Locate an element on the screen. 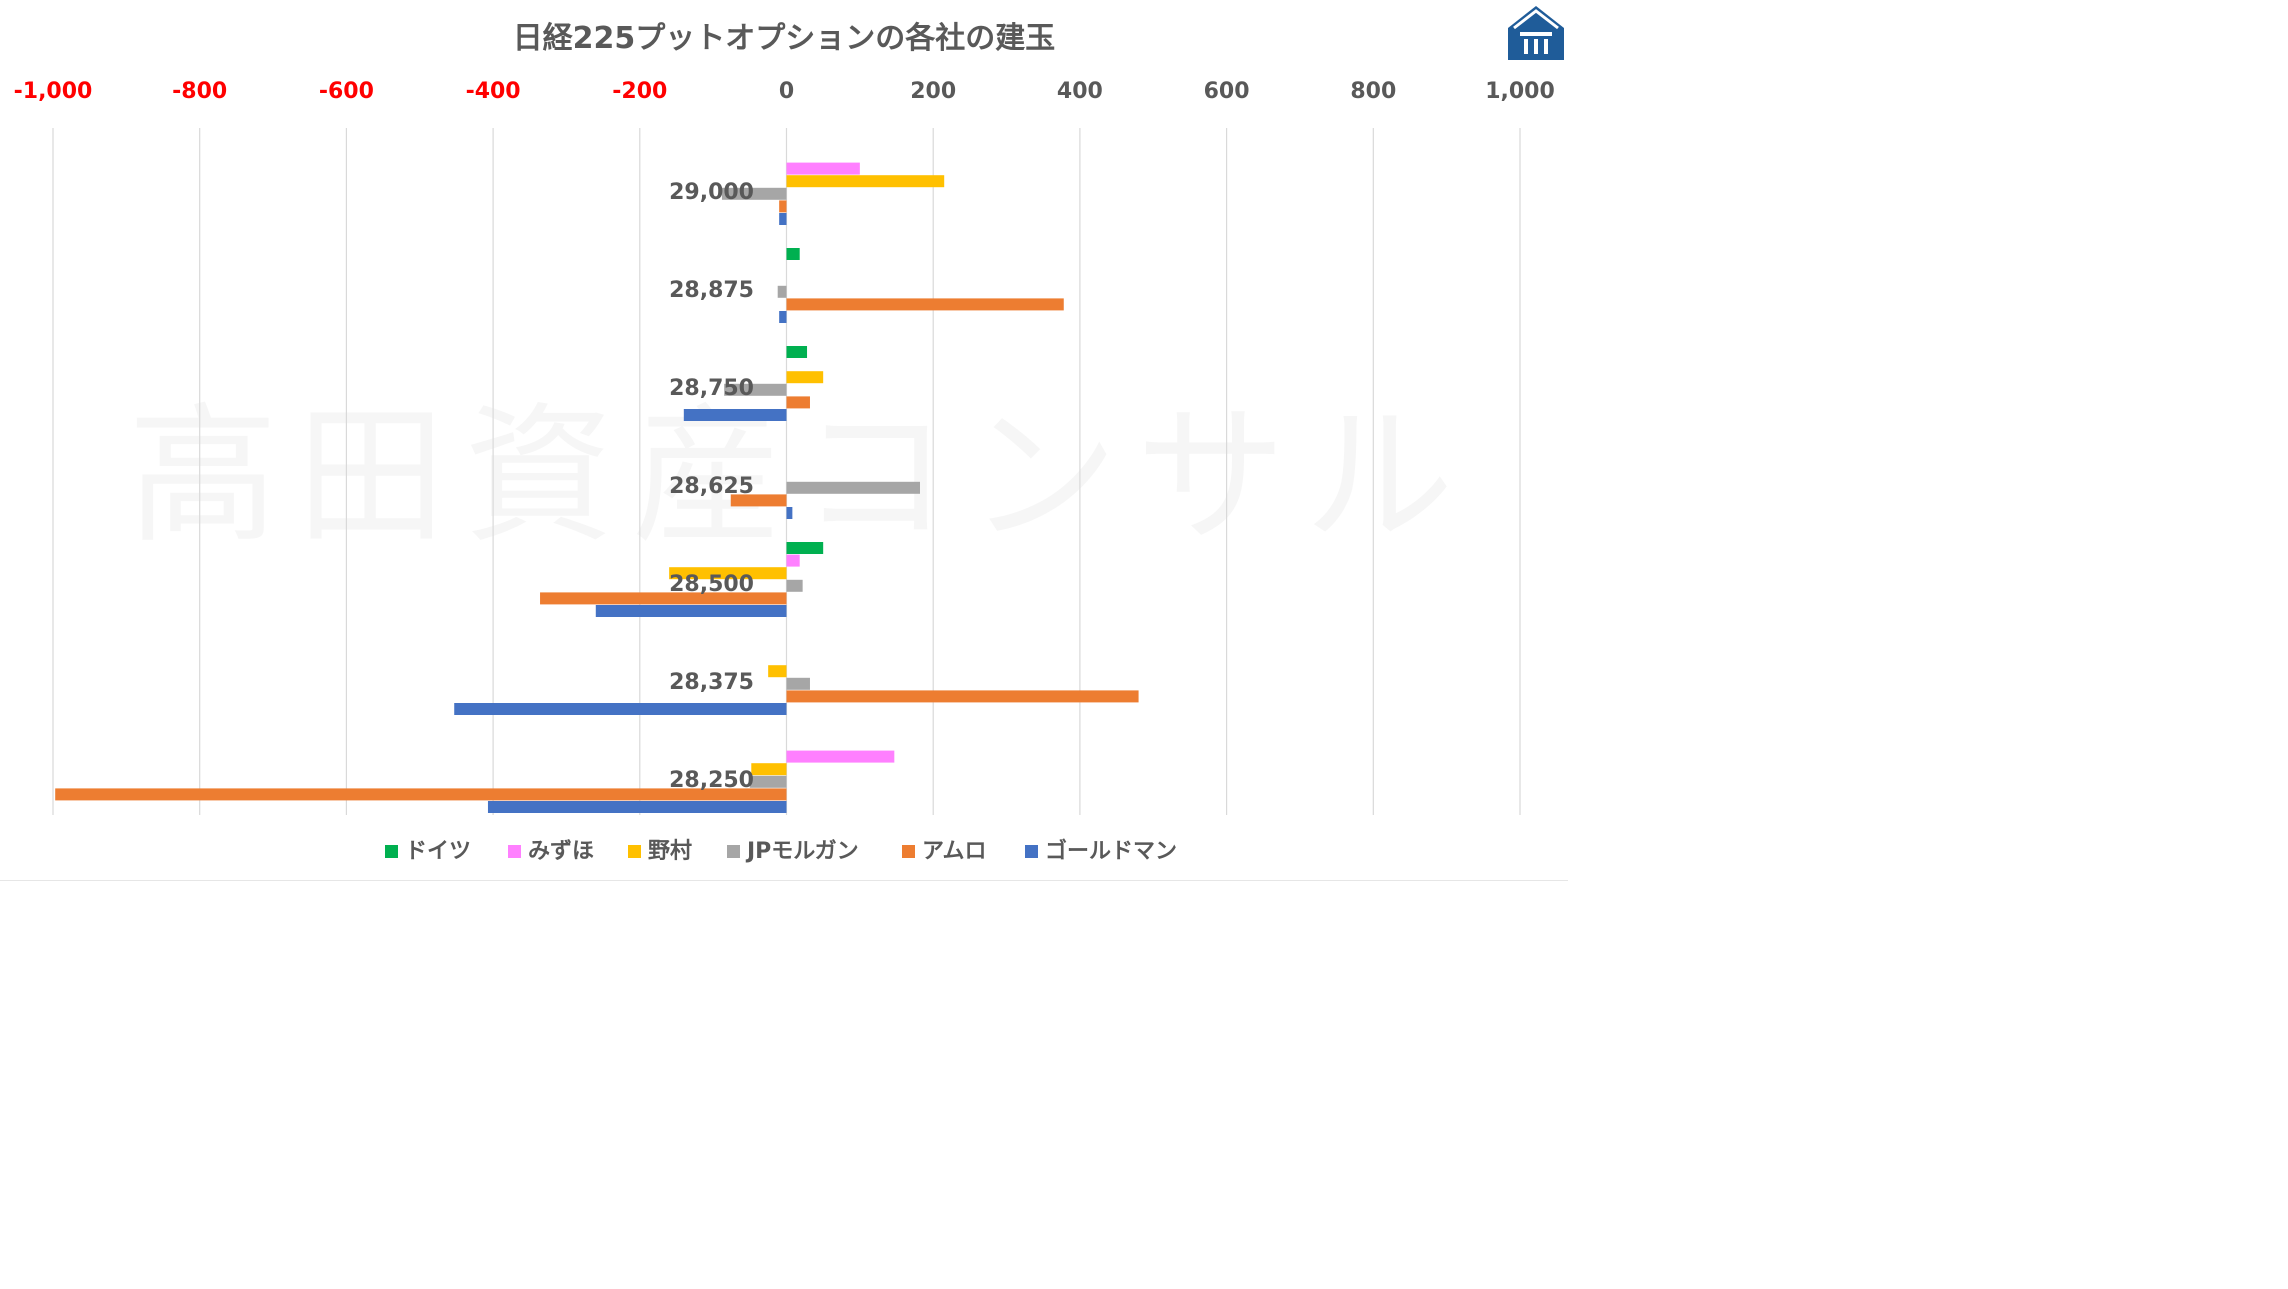  y-category-label: 28,250 is located at coordinates (711, 780).